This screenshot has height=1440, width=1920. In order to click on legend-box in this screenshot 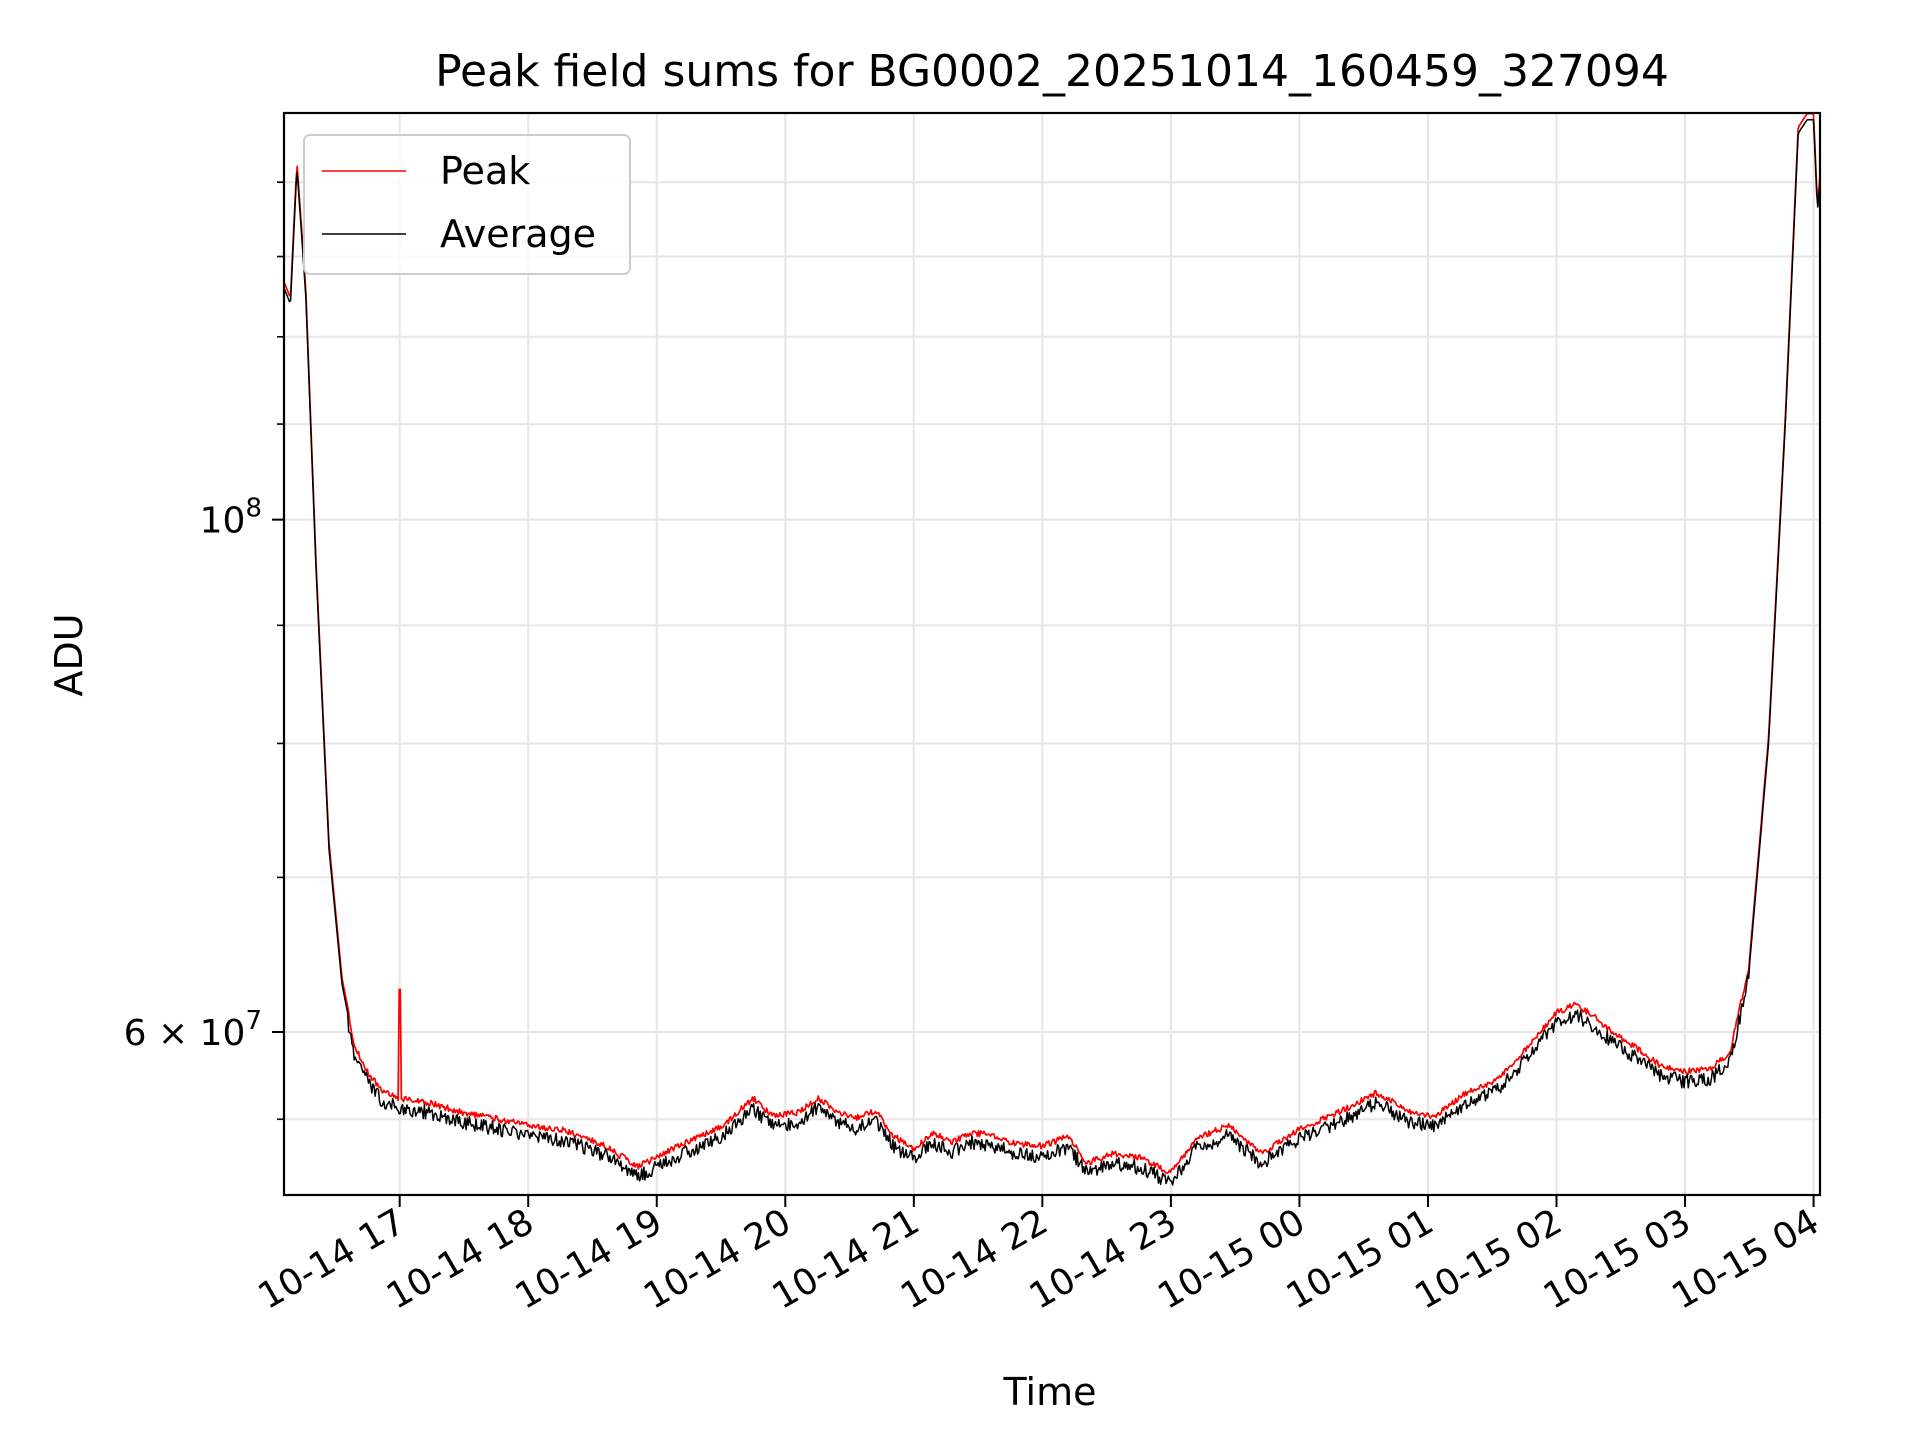, I will do `click(467, 204)`.